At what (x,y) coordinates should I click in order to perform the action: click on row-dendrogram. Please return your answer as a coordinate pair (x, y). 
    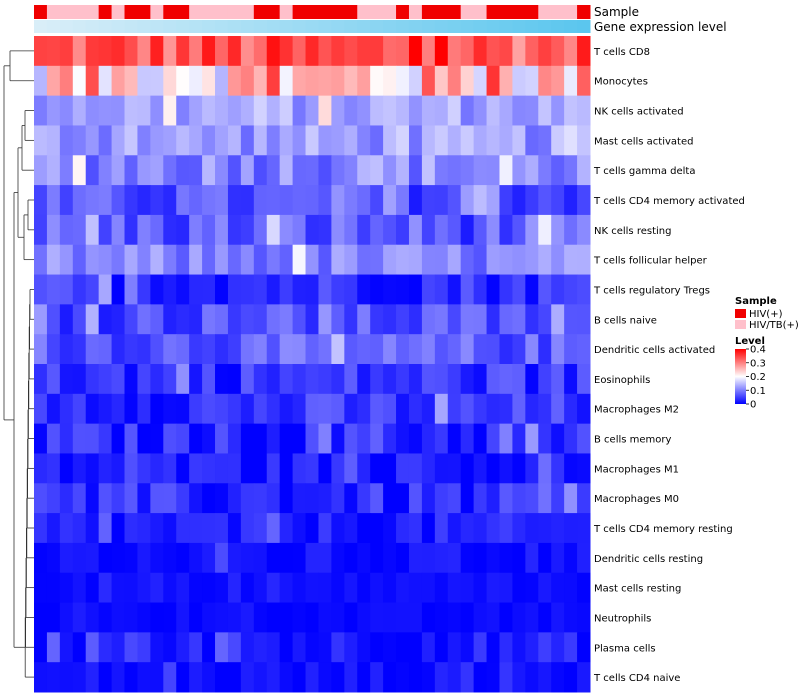
    Looking at the image, I should click on (18, 364).